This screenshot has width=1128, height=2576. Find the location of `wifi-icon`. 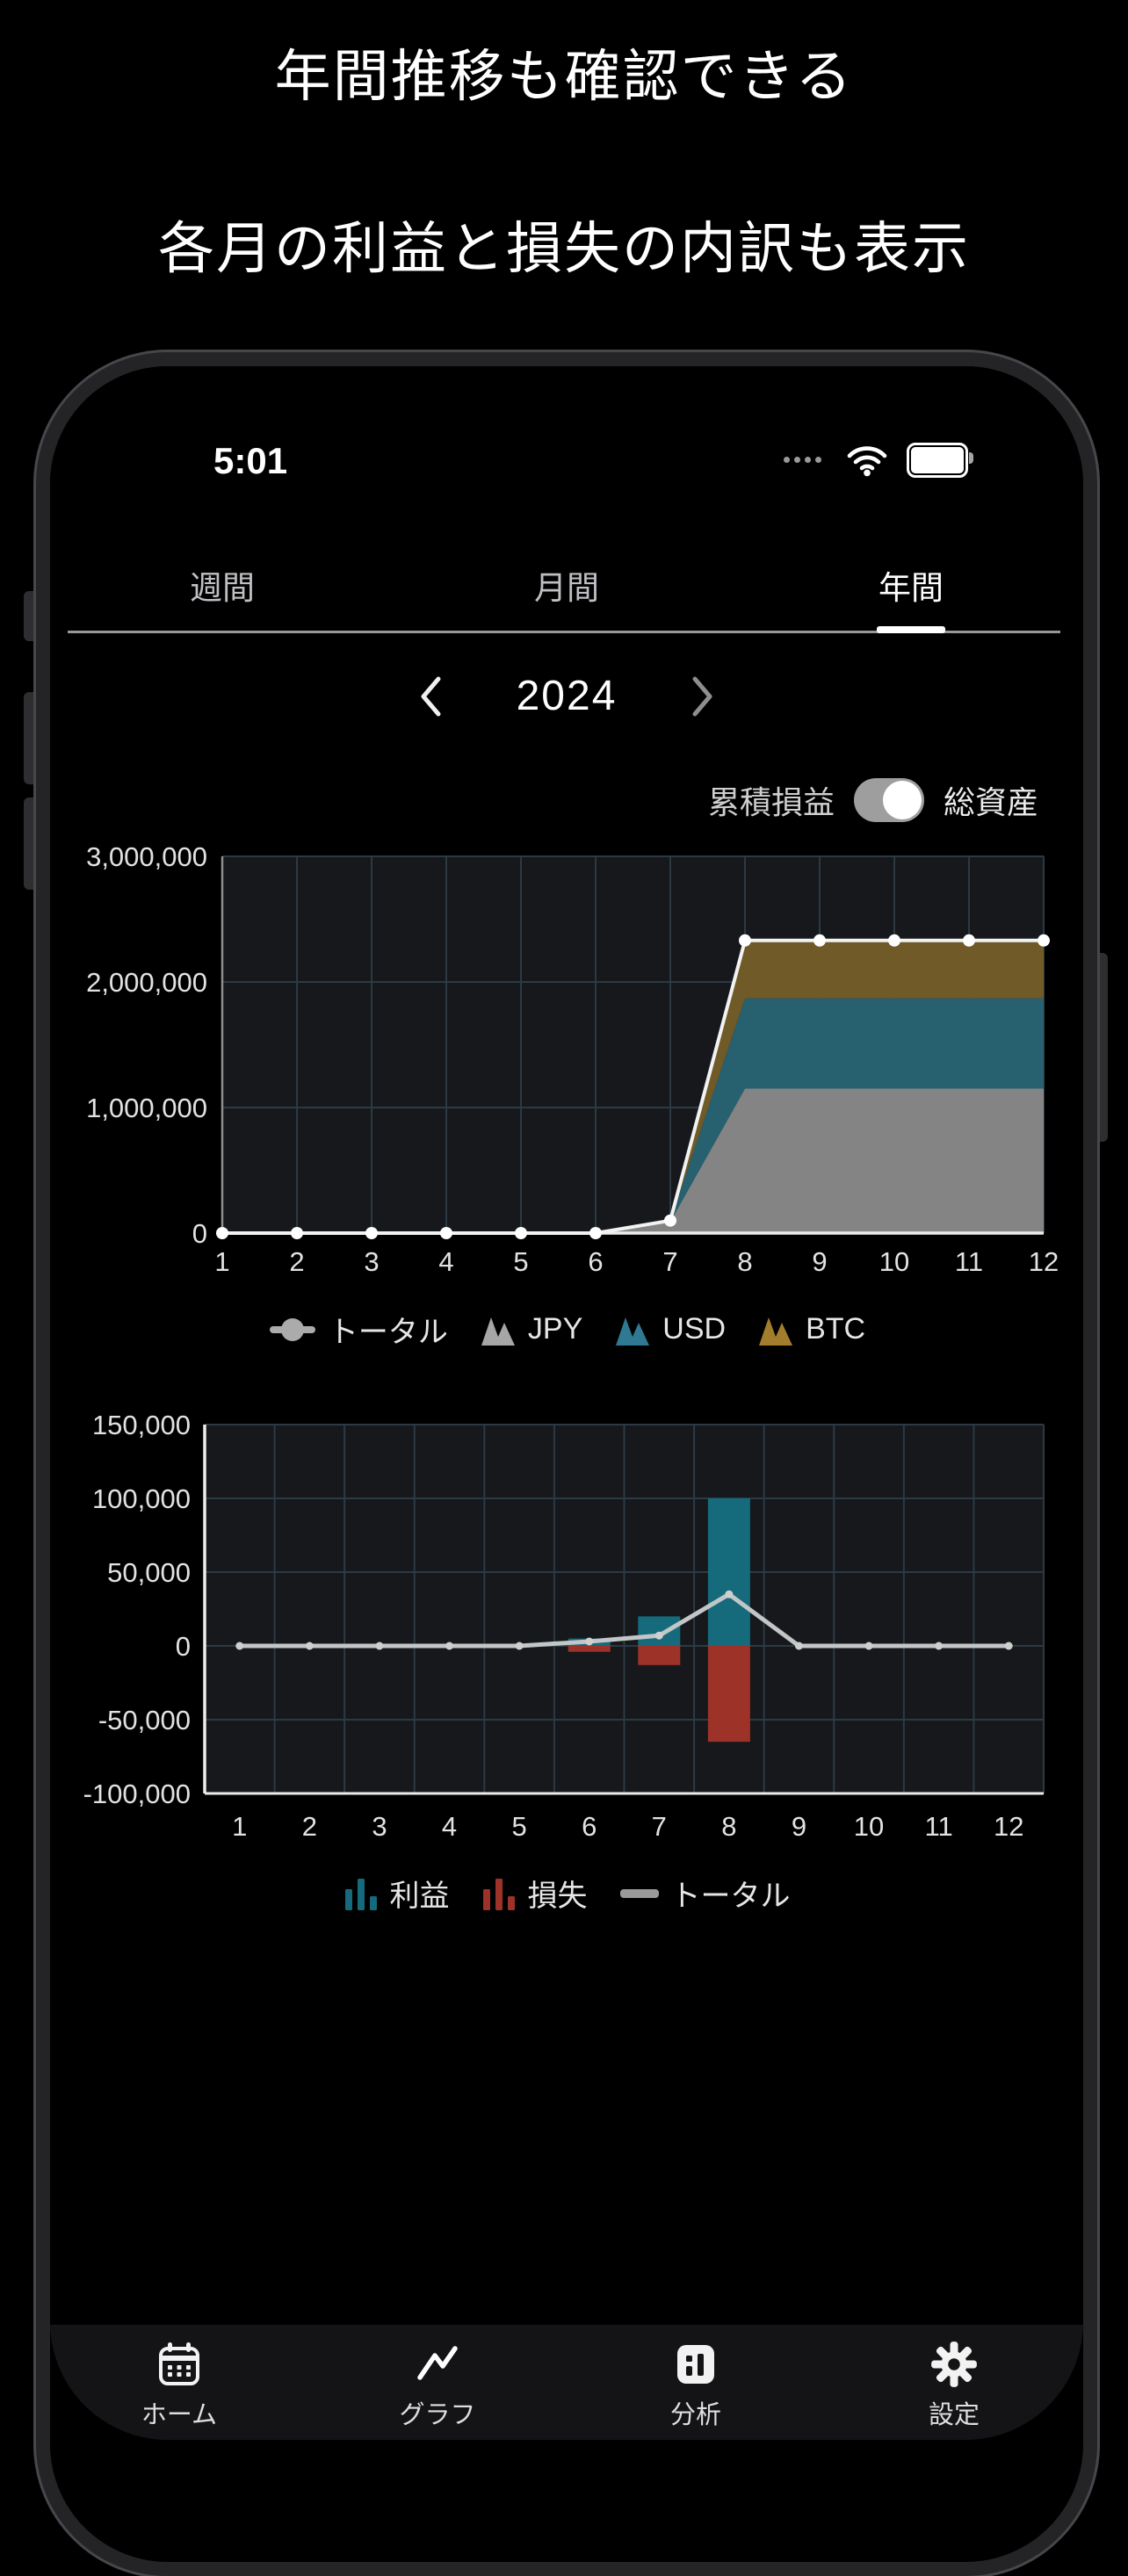

wifi-icon is located at coordinates (867, 460).